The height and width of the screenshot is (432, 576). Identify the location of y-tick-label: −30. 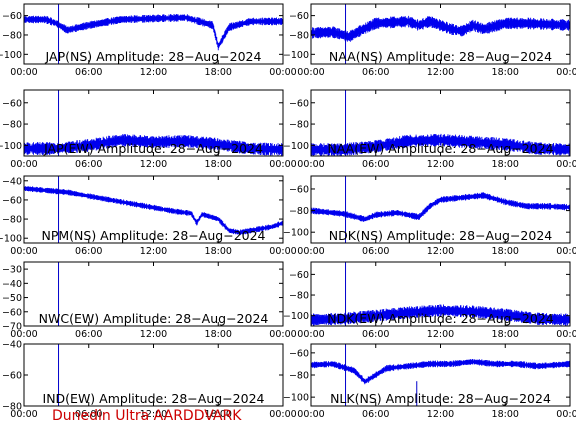
(12, 270).